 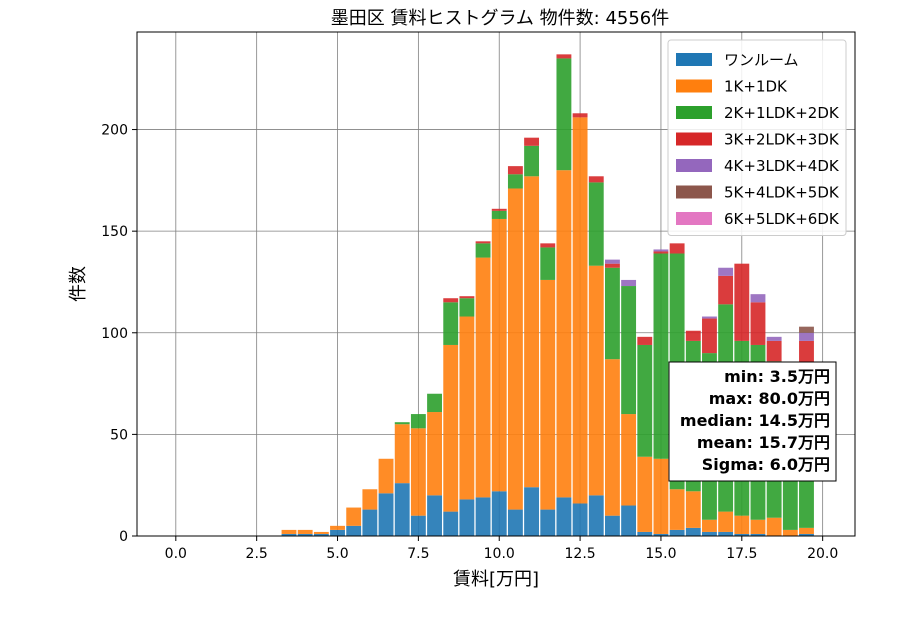 What do you see at coordinates (782, 219) in the screenshot?
I see `legend-label: 6K+5LDK+6DK` at bounding box center [782, 219].